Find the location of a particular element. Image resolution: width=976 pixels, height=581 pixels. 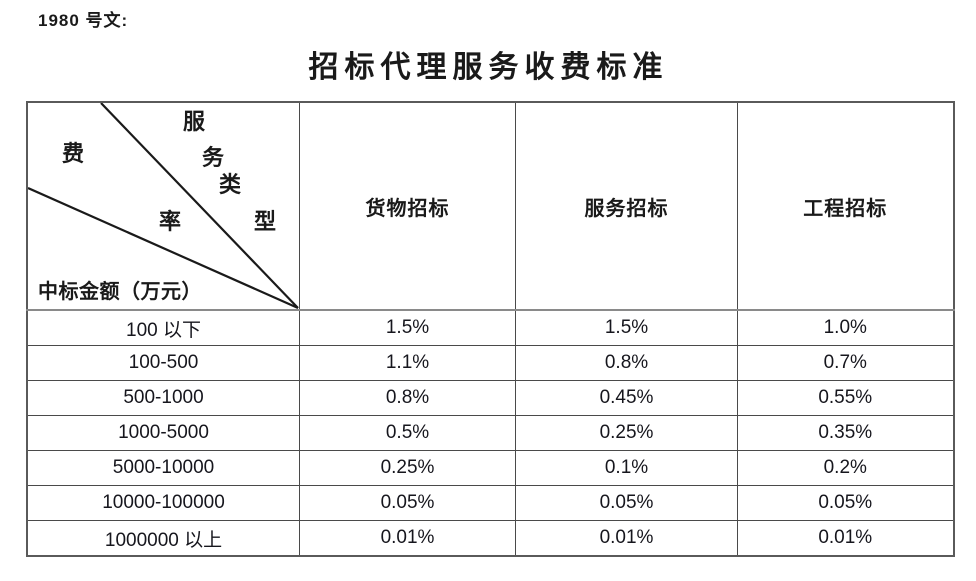

service-type-char-4: 型 is located at coordinates (265, 221).